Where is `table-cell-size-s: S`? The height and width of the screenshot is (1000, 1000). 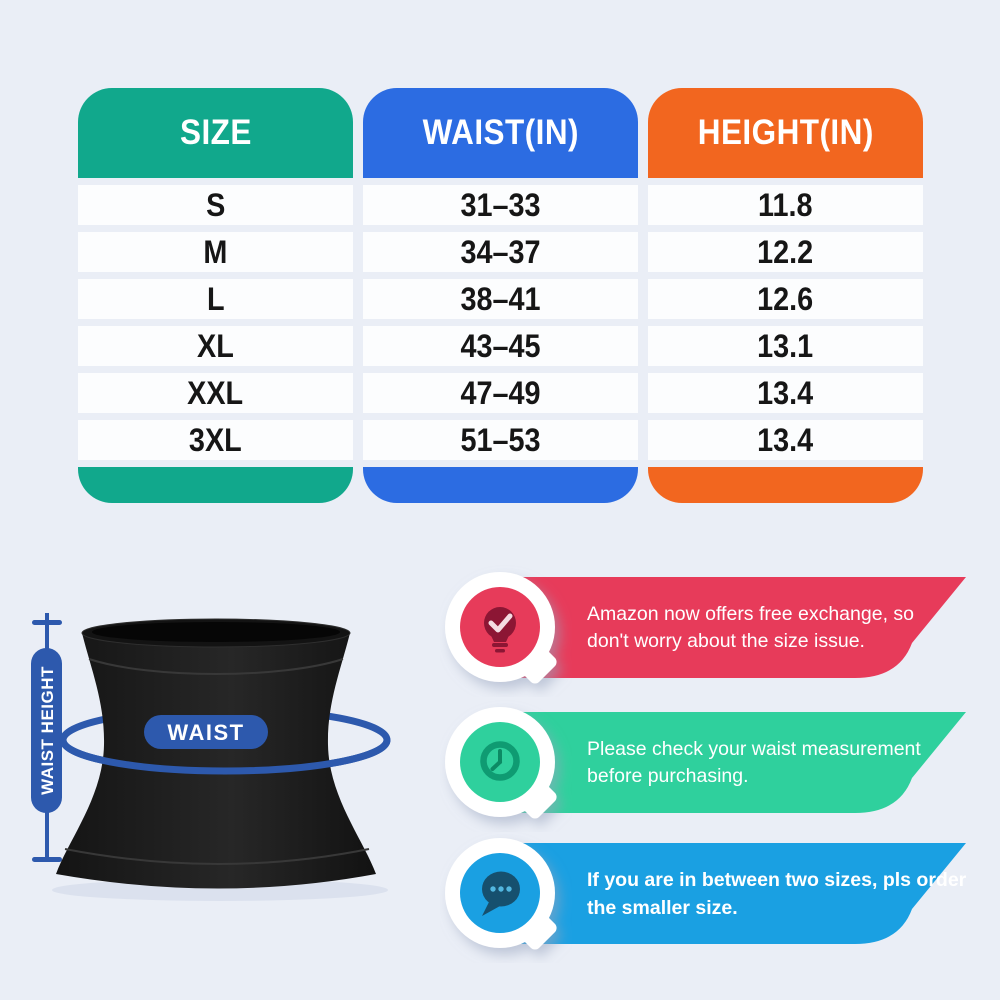
table-cell-size-s: S is located at coordinates (215, 205).